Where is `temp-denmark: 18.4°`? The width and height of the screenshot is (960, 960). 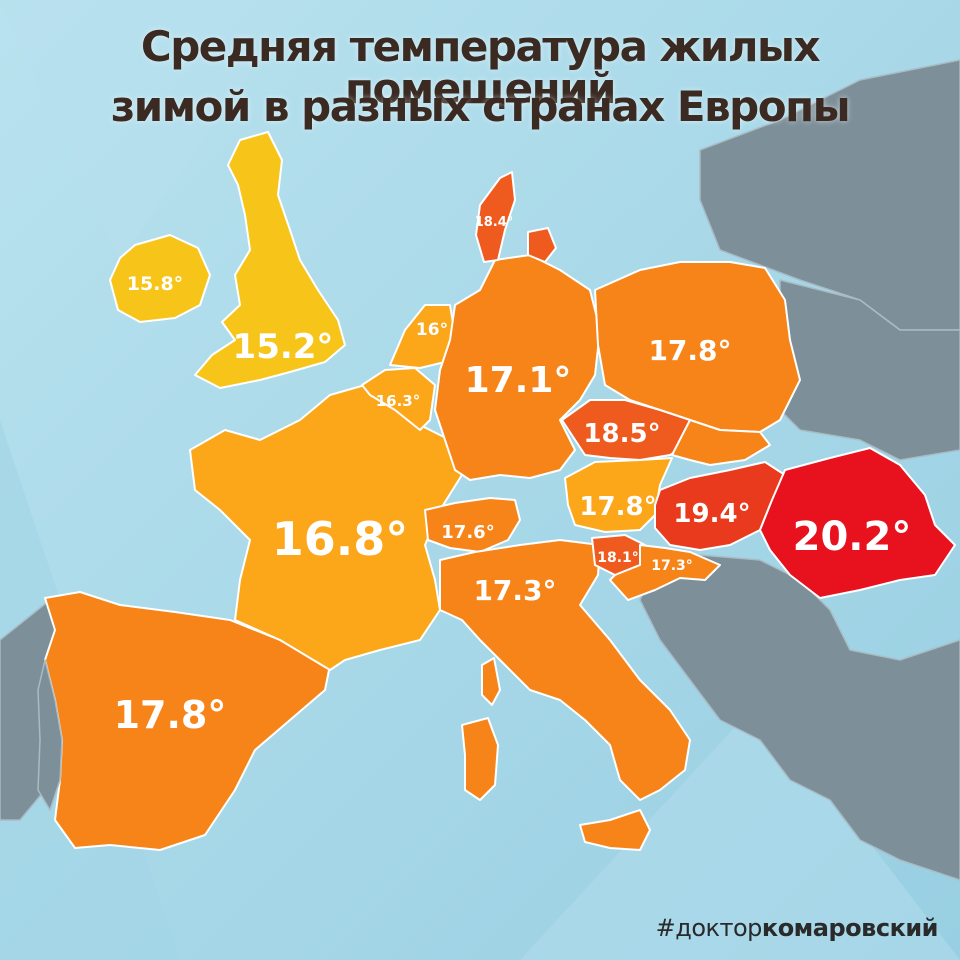 temp-denmark: 18.4° is located at coordinates (494, 222).